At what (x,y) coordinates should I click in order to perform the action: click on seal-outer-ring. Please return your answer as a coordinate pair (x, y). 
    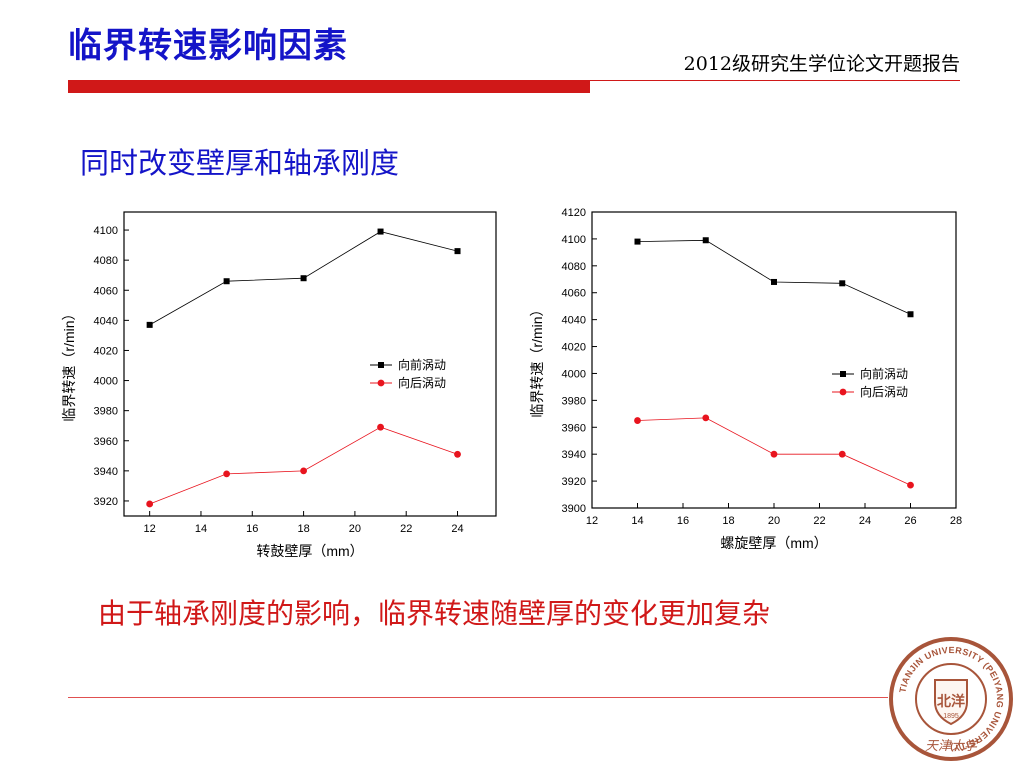
    Looking at the image, I should click on (951, 699).